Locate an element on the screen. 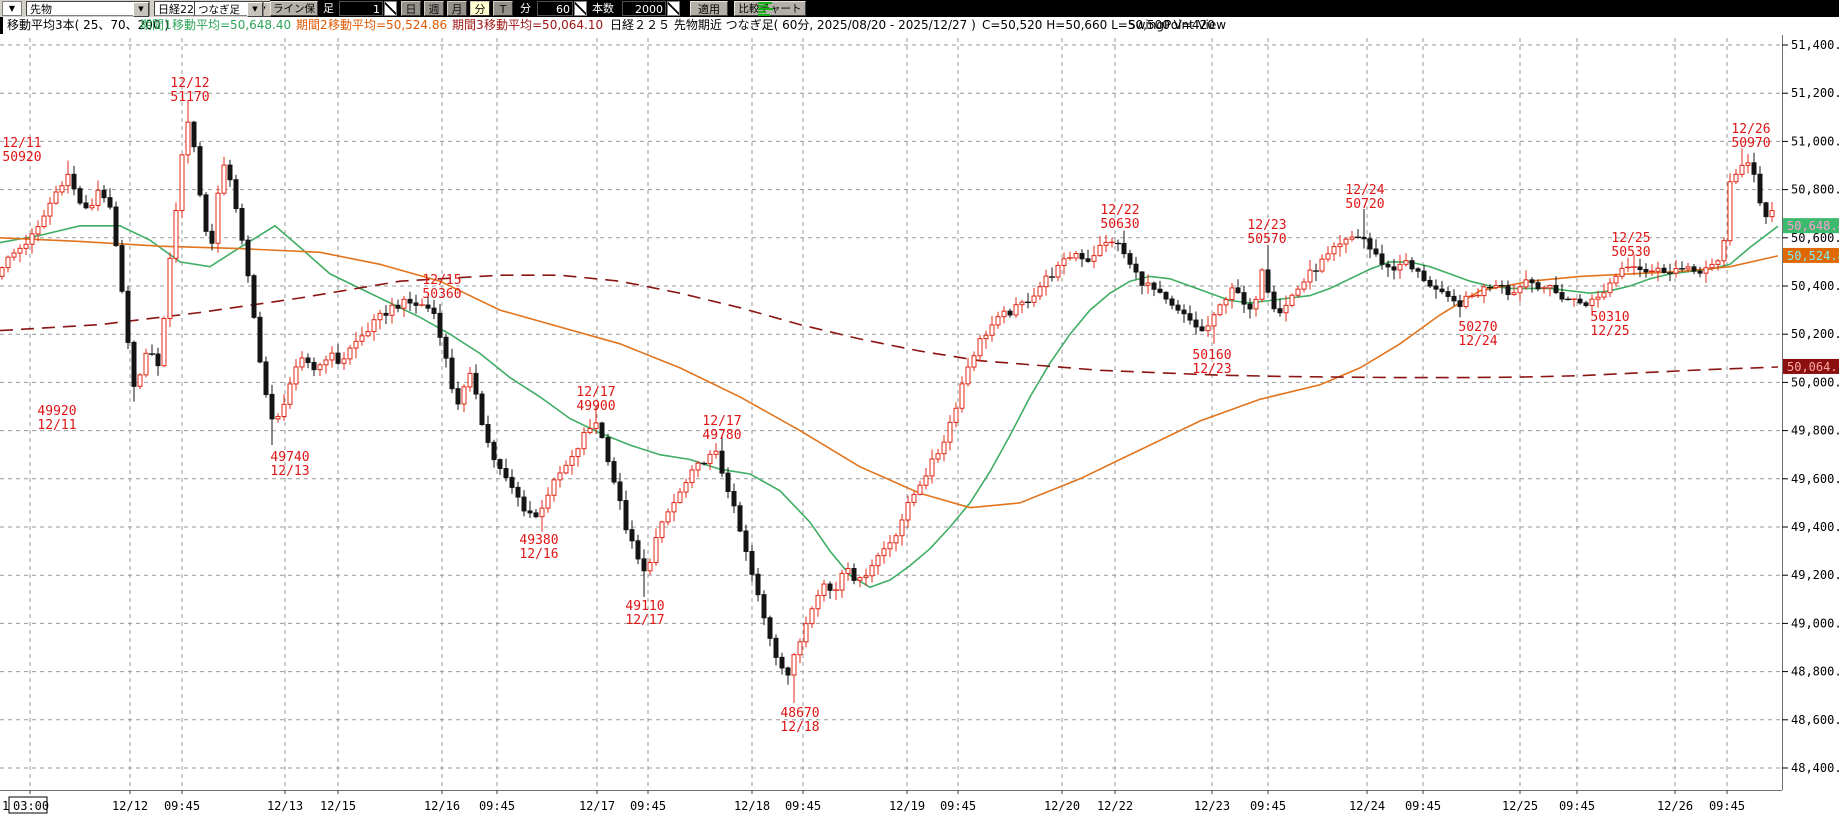  price-axis-label: 50,600.0 is located at coordinates (1815, 238).